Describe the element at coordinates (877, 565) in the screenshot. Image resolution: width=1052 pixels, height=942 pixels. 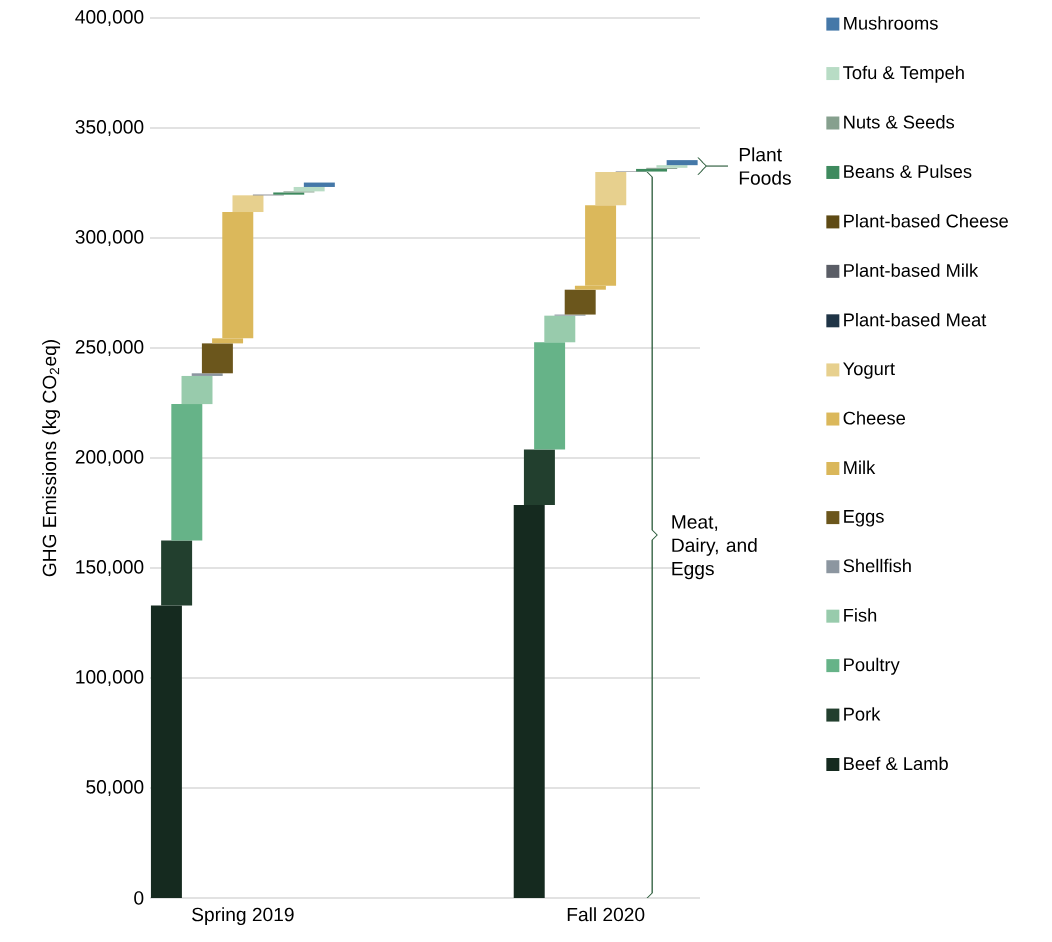
I see `legend-label: Shellfish` at that location.